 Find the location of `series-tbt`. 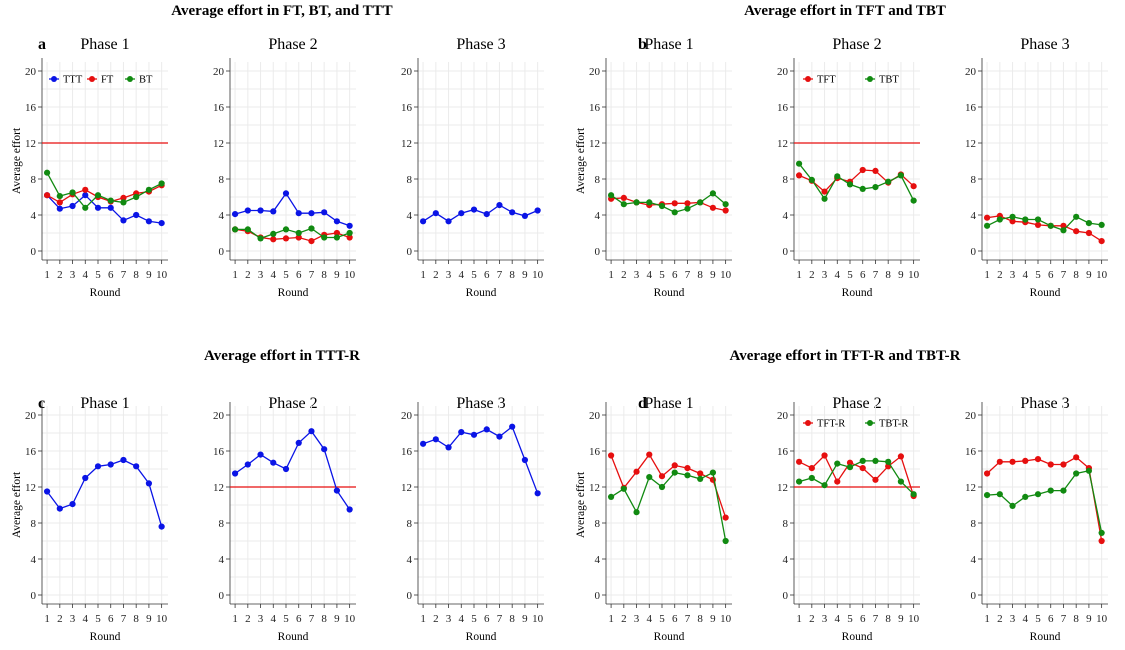

series-tbt is located at coordinates (668, 203).